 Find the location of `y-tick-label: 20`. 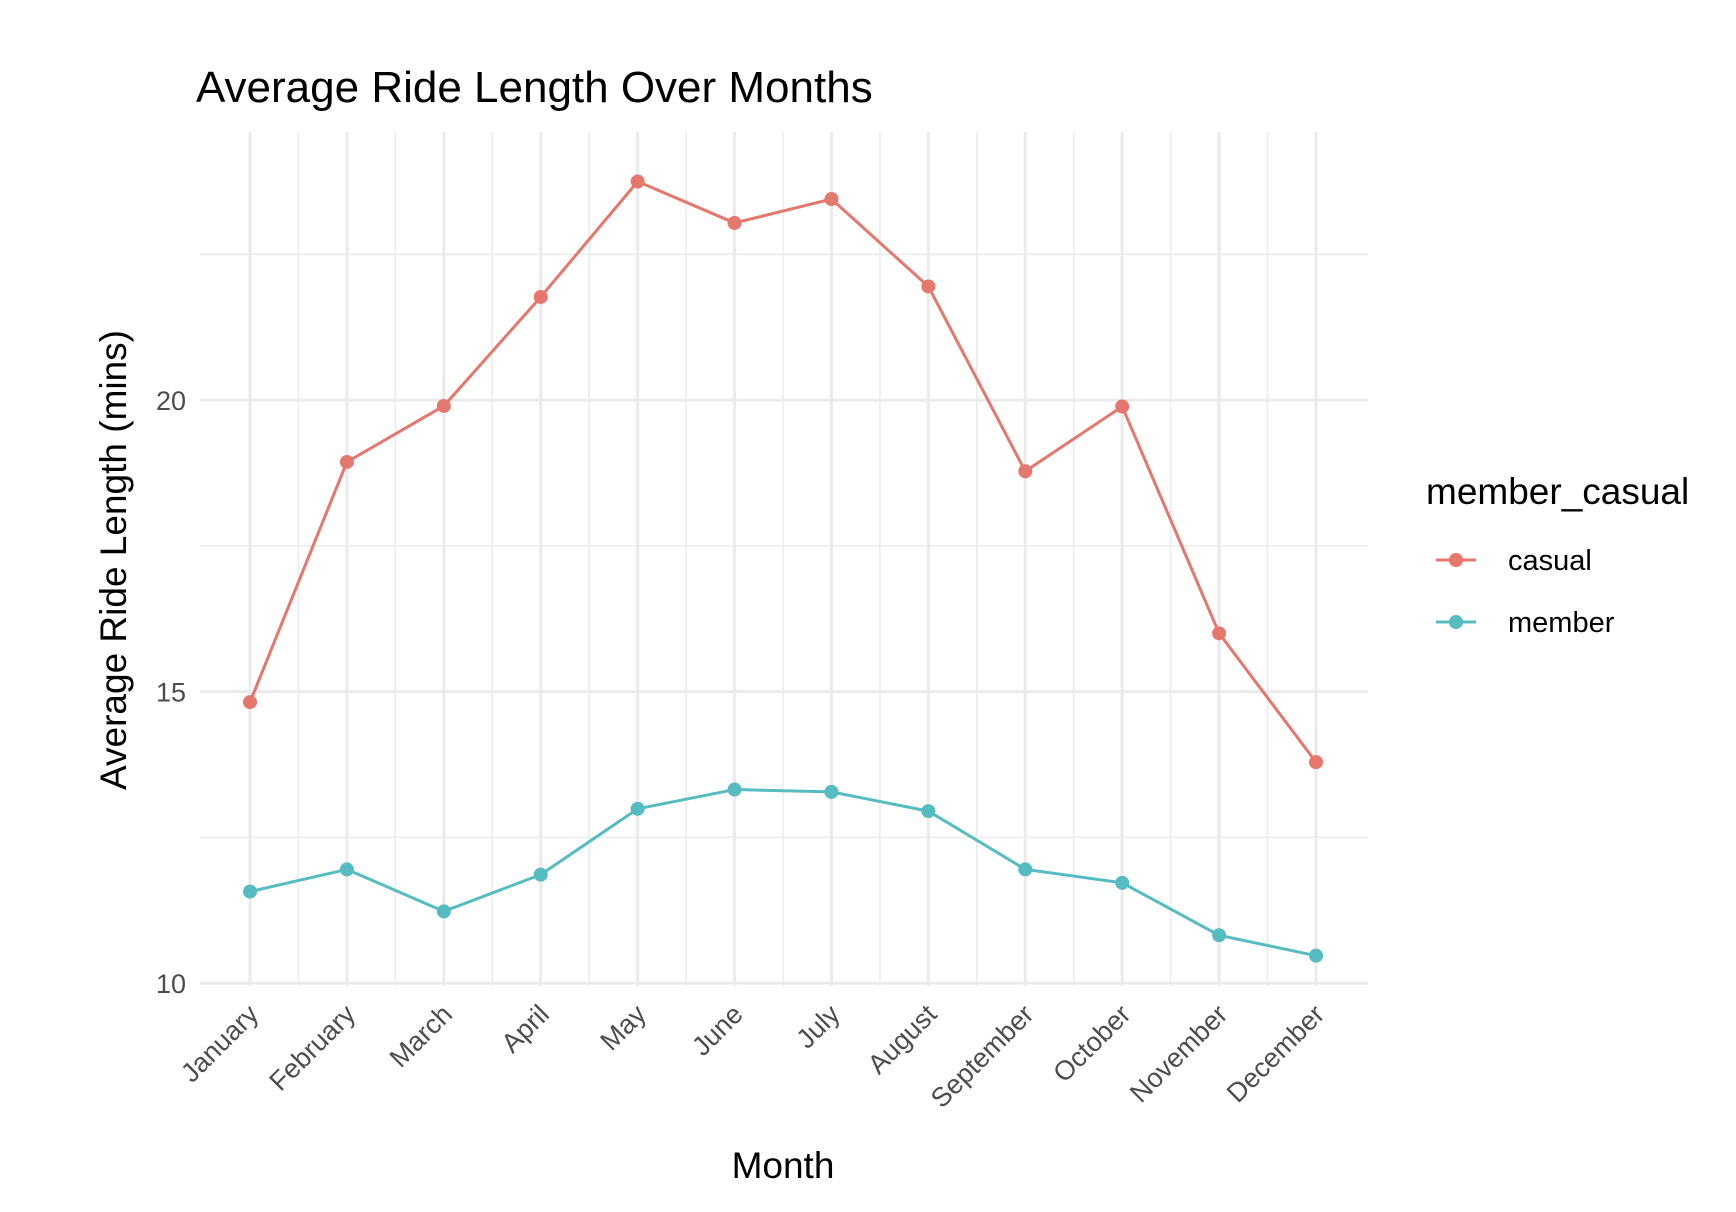

y-tick-label: 20 is located at coordinates (171, 401).